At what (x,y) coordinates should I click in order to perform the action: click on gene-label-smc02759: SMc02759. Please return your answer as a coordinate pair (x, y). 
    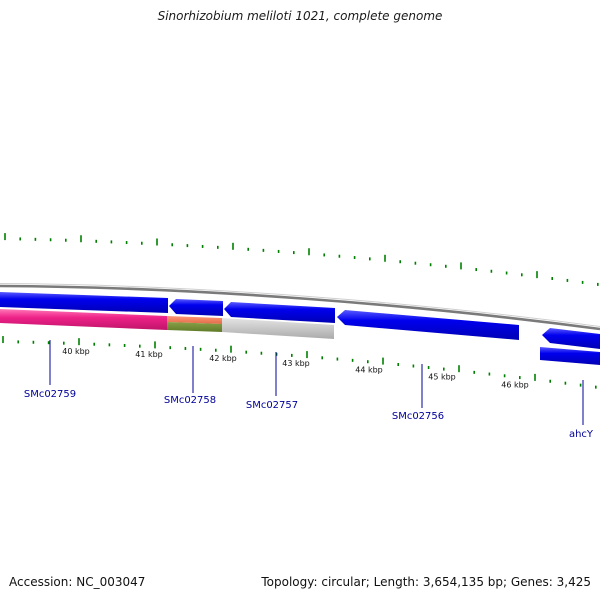
    Looking at the image, I should click on (50, 394).